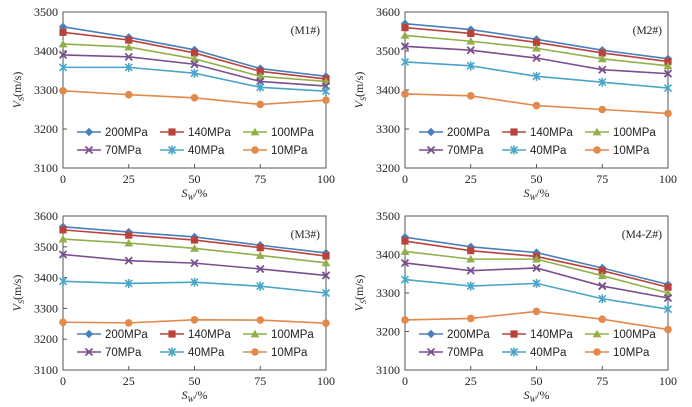 This screenshot has width=692, height=407. I want to click on x-tick-label: 25, so click(129, 179).